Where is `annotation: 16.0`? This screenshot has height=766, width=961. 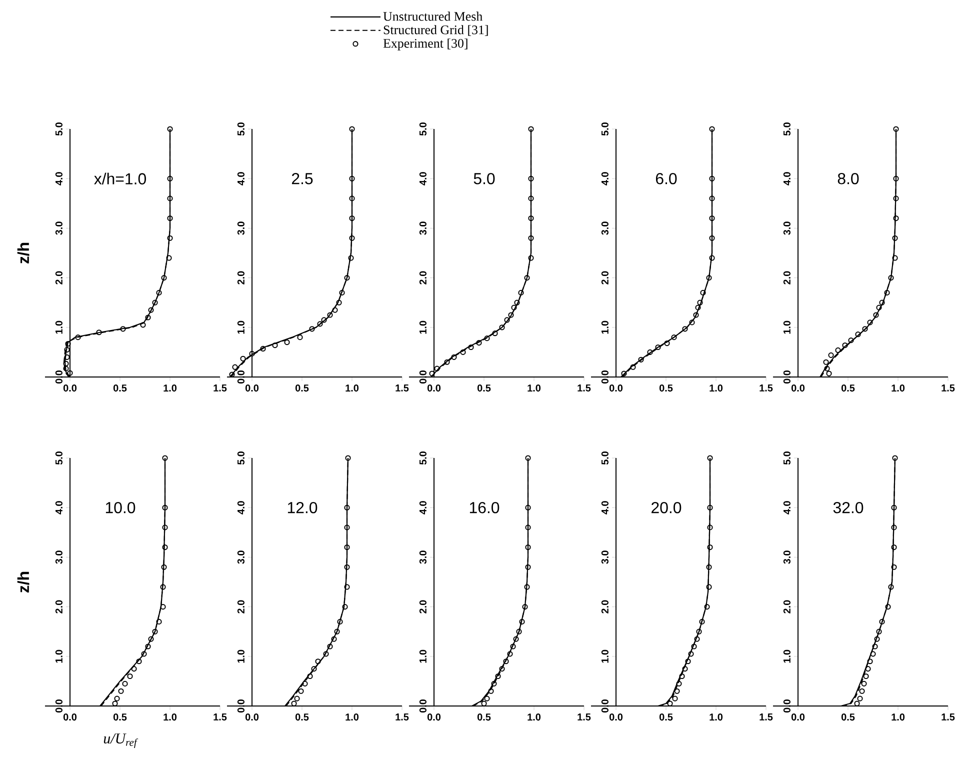
annotation: 16.0 is located at coordinates (485, 508).